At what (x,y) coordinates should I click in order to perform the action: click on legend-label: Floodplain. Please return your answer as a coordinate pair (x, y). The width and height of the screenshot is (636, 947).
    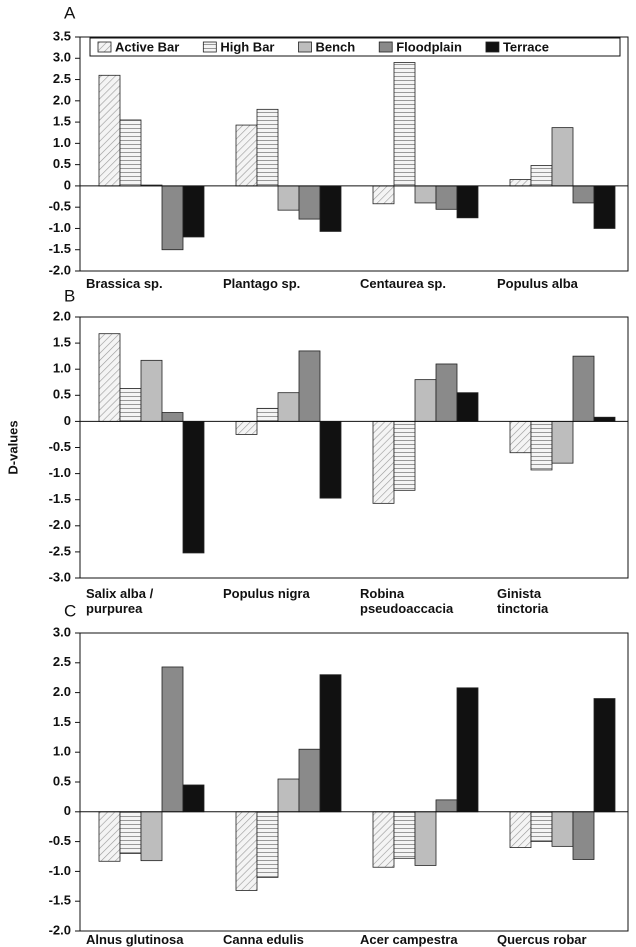
    Looking at the image, I should click on (429, 46).